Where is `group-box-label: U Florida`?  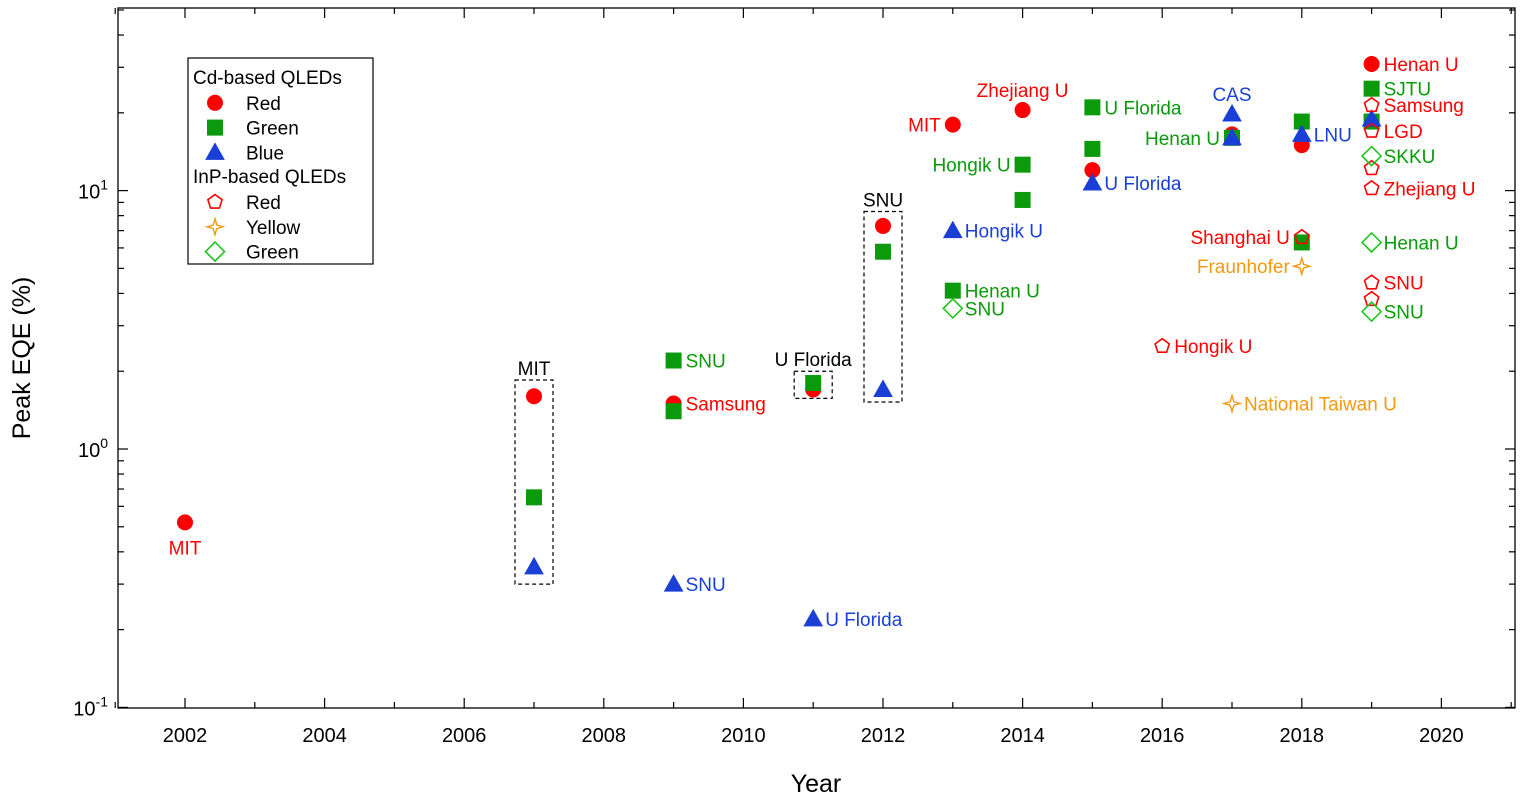
group-box-label: U Florida is located at coordinates (814, 360).